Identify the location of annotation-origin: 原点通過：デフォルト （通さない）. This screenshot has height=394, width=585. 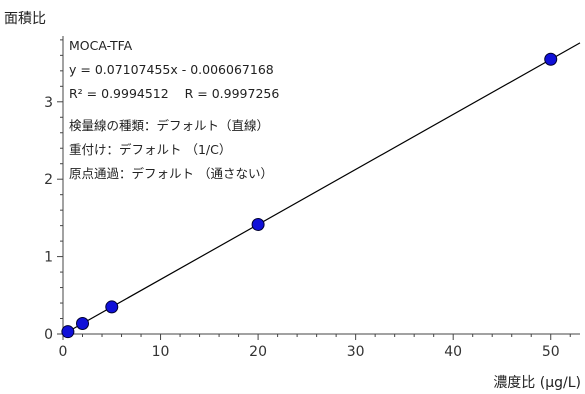
(171, 173).